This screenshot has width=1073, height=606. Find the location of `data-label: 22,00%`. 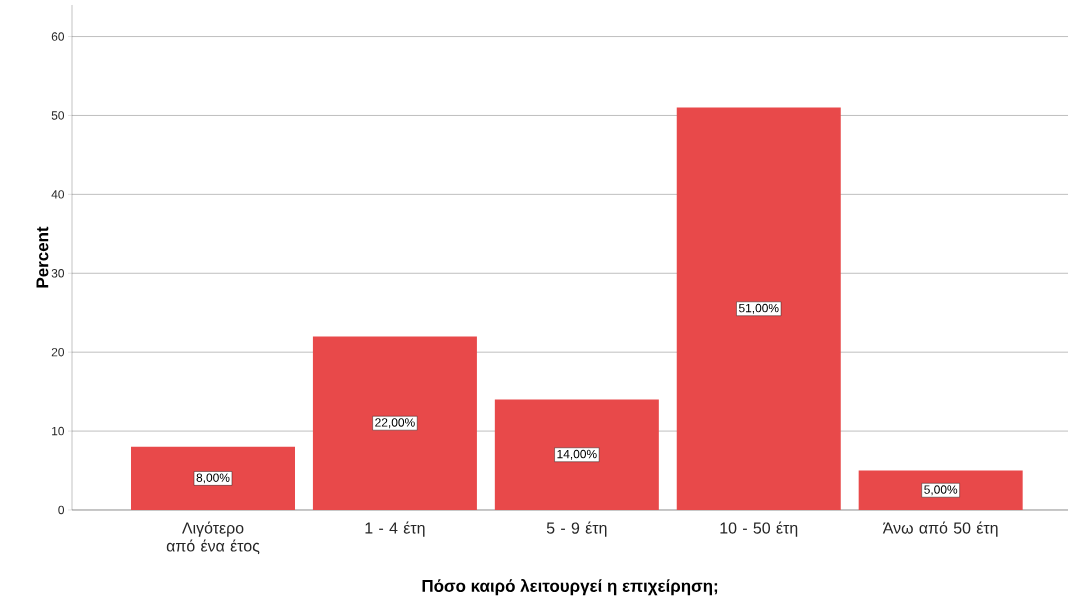

data-label: 22,00% is located at coordinates (395, 423).